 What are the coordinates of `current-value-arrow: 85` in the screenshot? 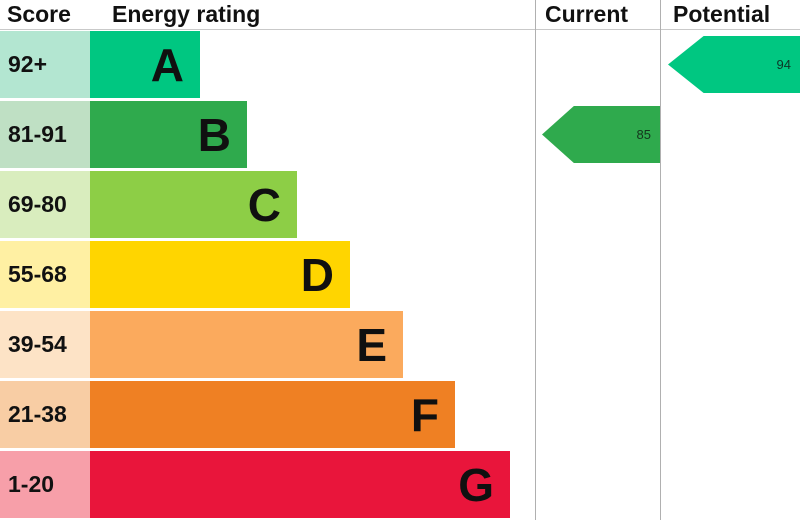 It's located at (601, 134).